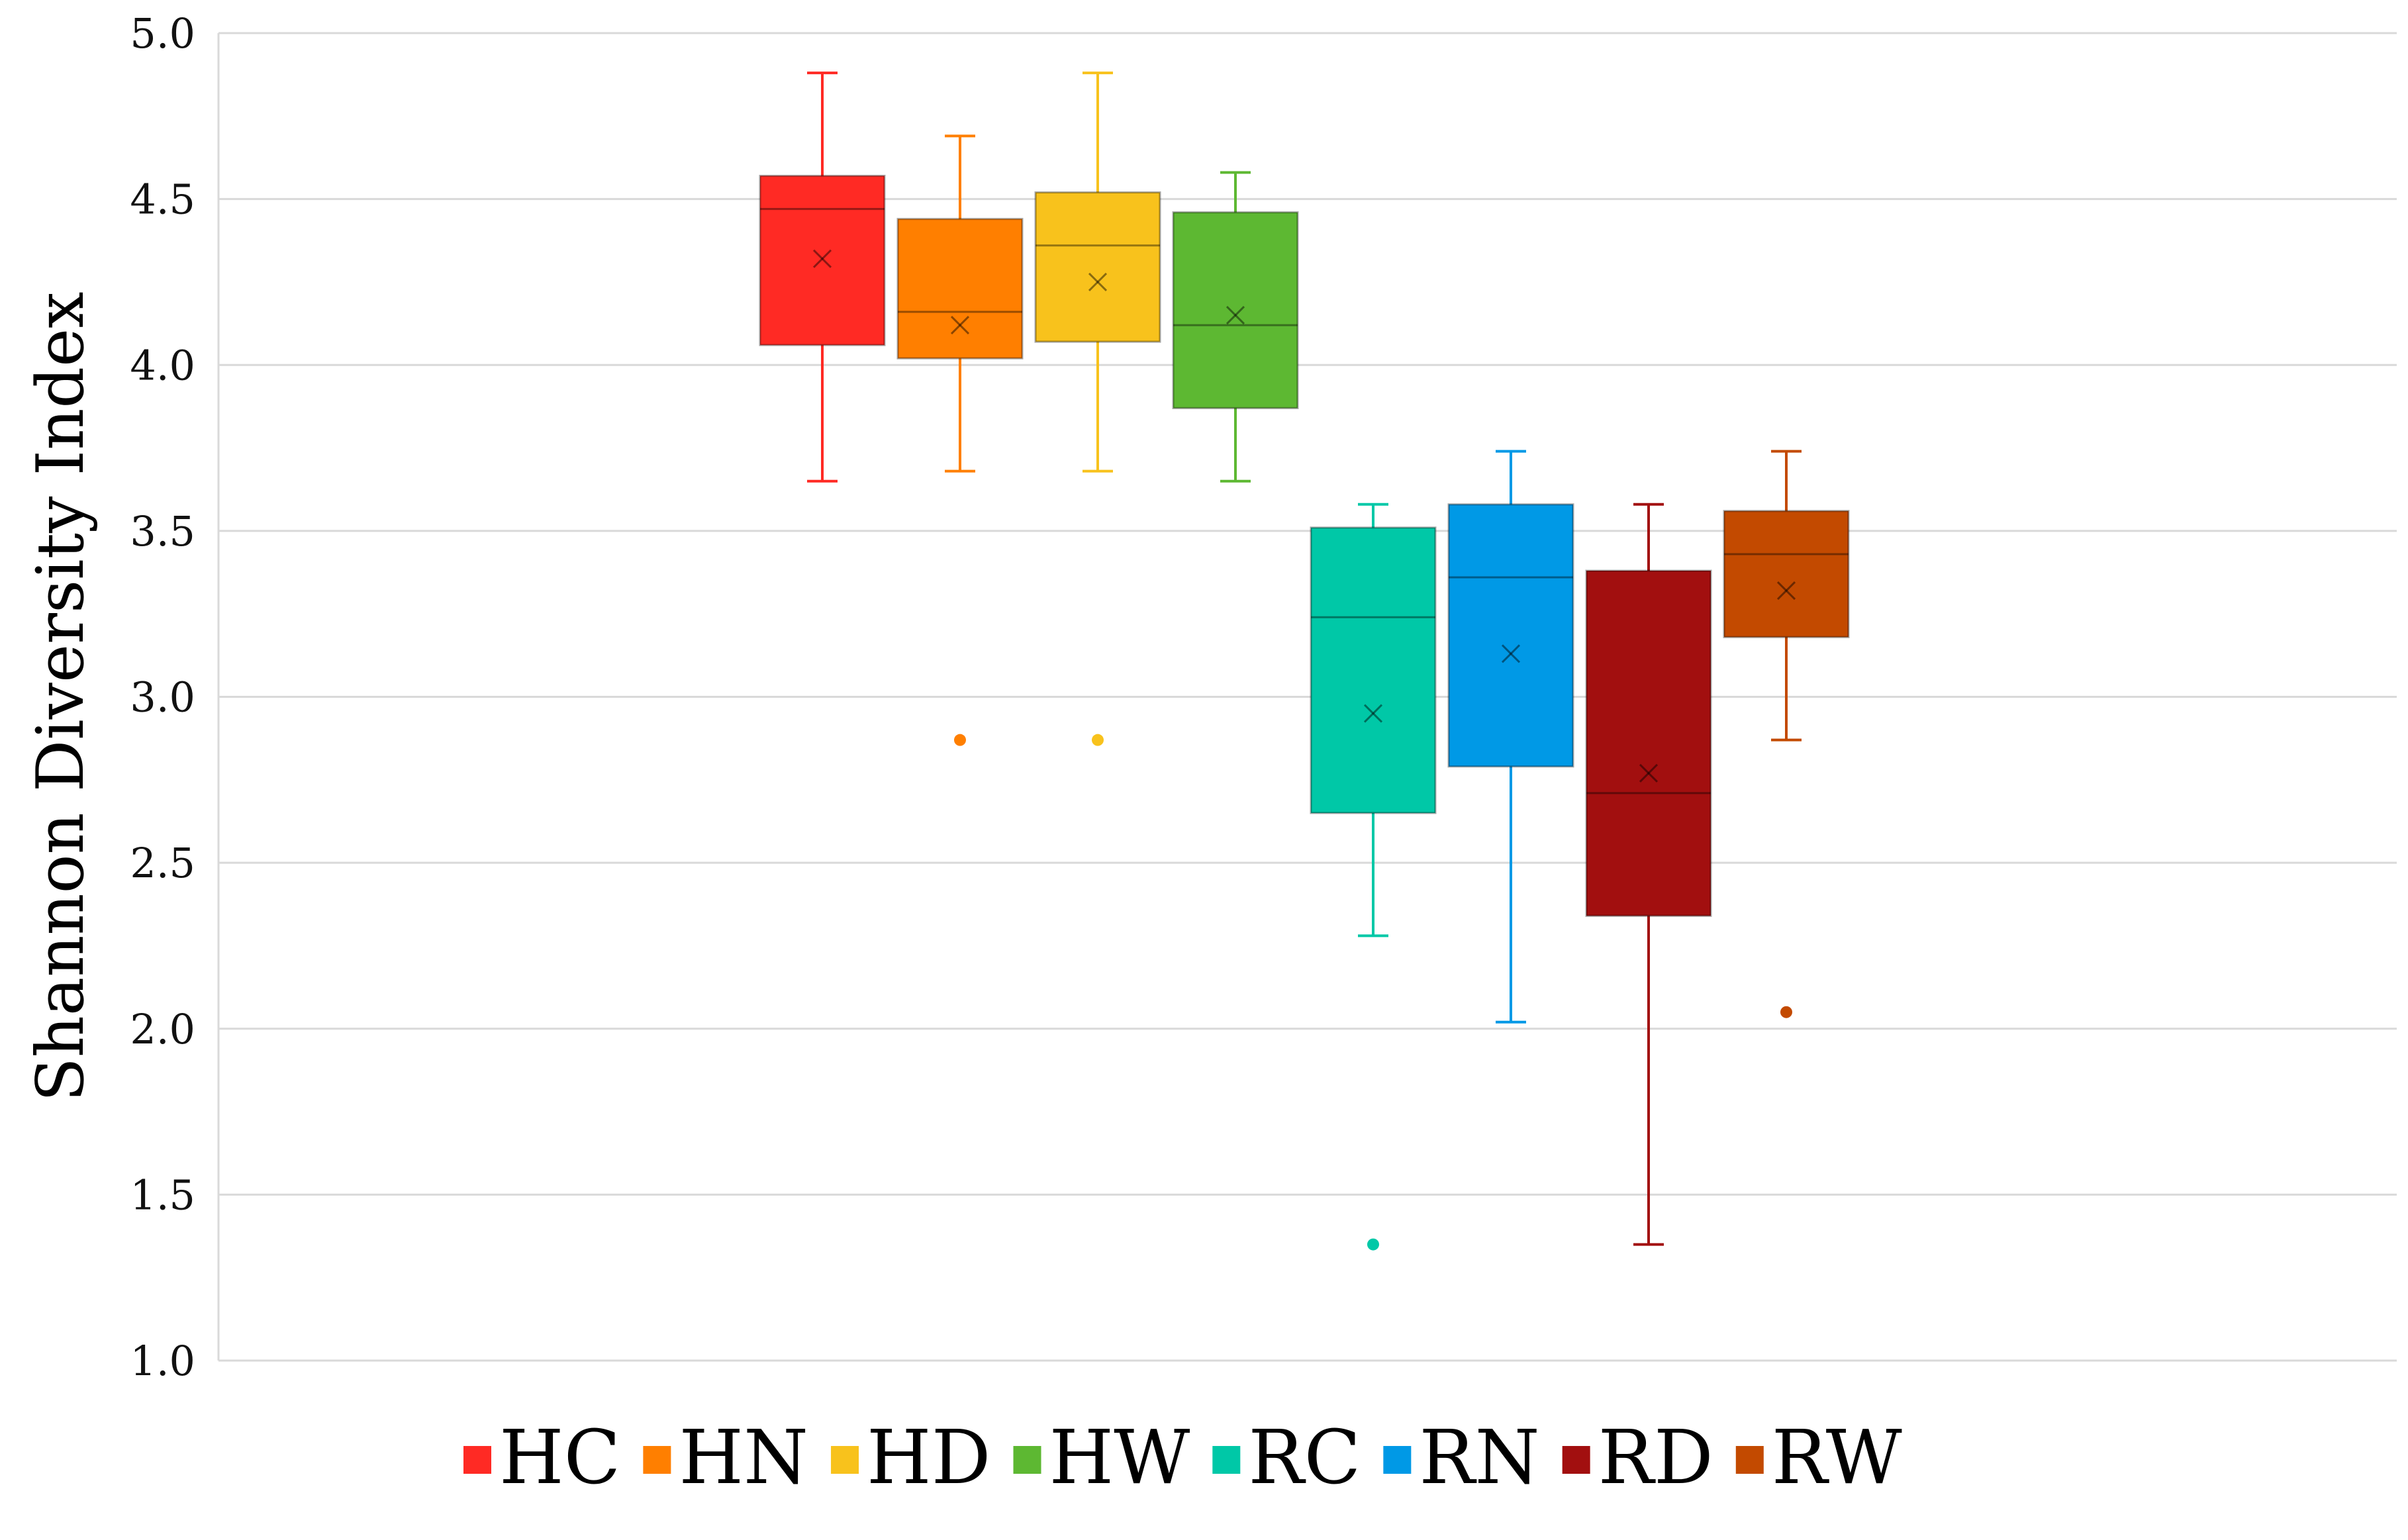 This screenshot has height=1540, width=2408. I want to click on box-rw, so click(1786, 734).